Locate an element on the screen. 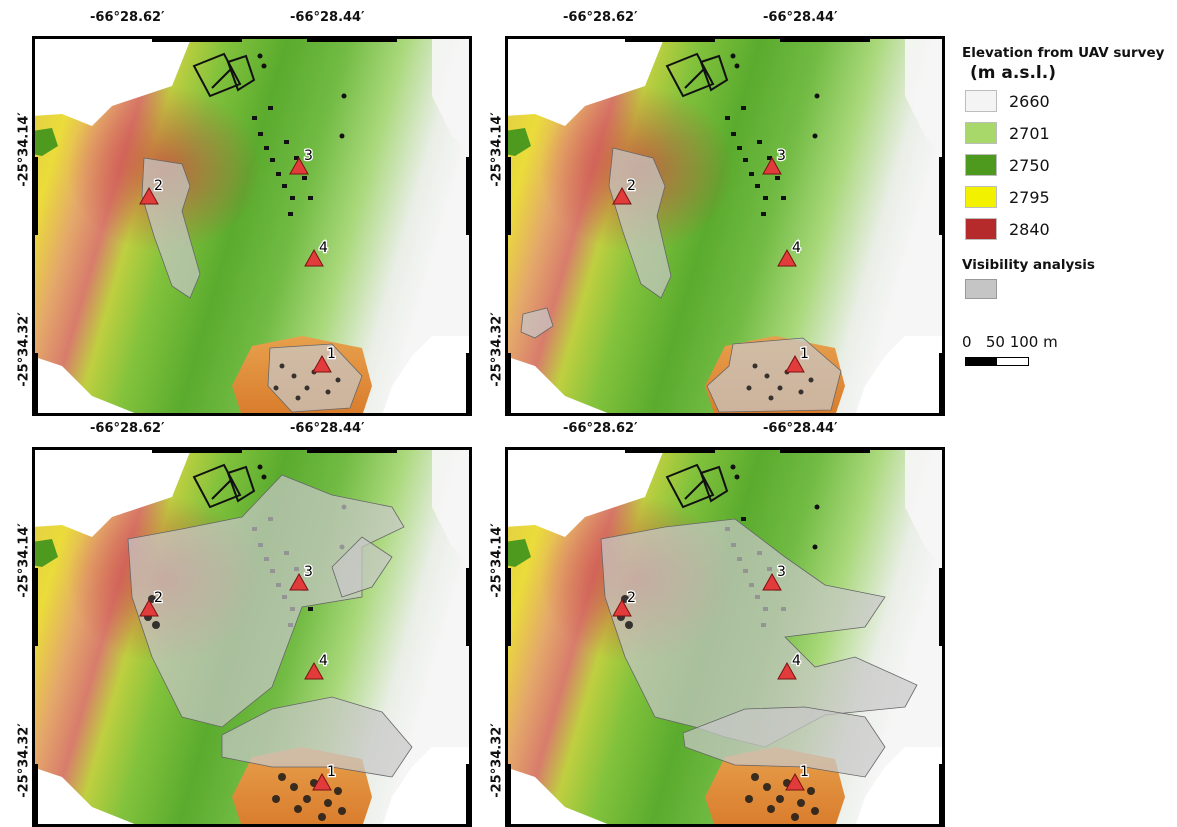  elevation-class-list: 2660 2701 2750 2795 2840 is located at coordinates (1069, 165).